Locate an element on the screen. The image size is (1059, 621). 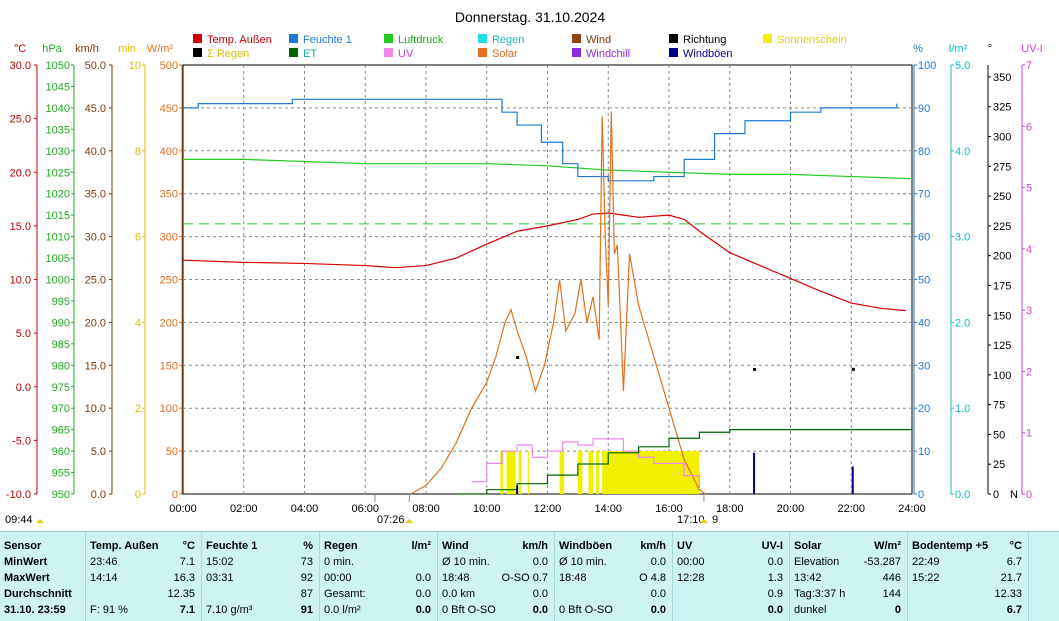
stat-header: Regen is located at coordinates (341, 546).